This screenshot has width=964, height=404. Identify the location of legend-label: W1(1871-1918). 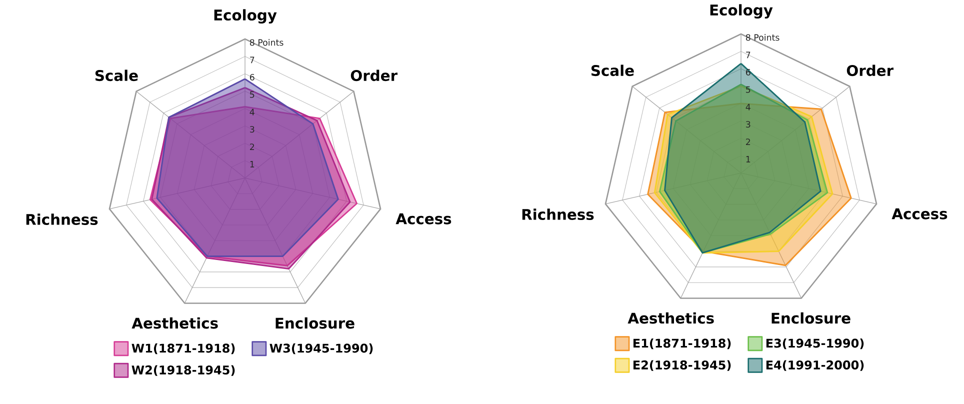
(183, 348).